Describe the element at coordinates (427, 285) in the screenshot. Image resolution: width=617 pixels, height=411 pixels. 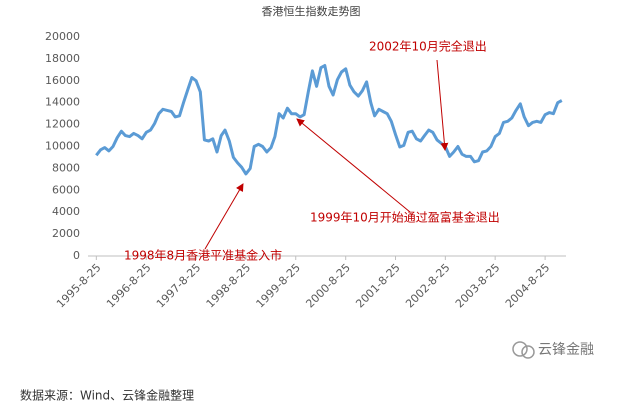
I see `x-tick-label: 2002-8-25` at that location.